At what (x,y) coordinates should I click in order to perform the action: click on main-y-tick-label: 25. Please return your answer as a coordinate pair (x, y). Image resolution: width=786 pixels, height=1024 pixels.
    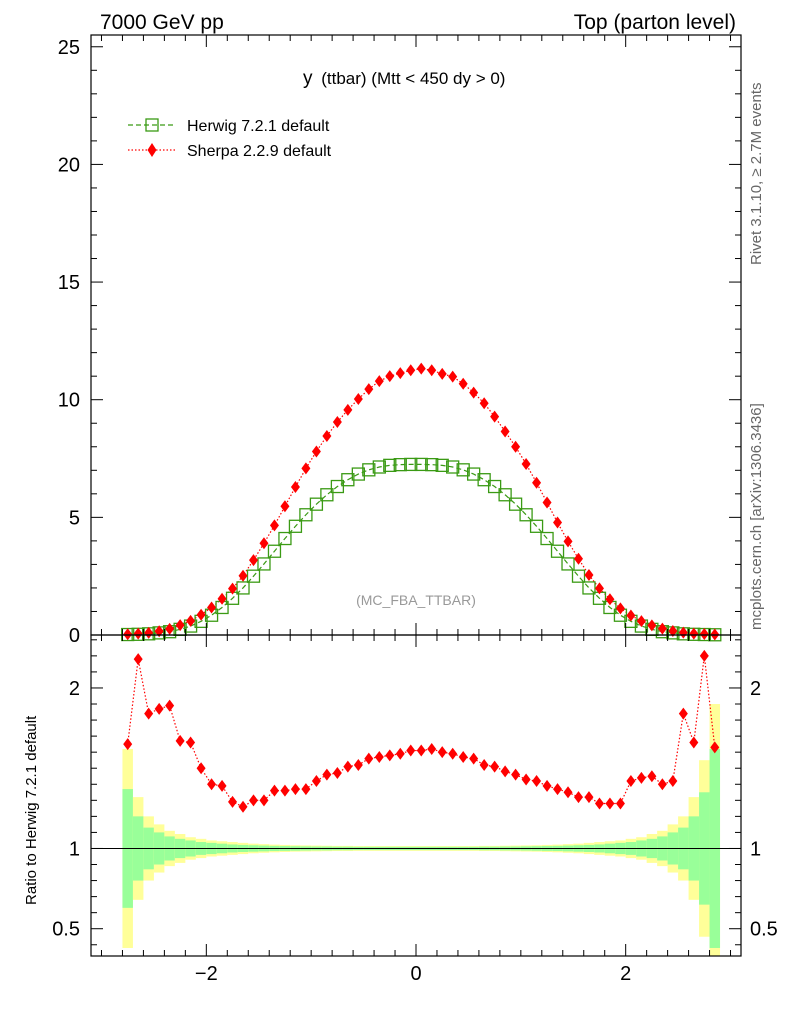
    Looking at the image, I should click on (69, 48).